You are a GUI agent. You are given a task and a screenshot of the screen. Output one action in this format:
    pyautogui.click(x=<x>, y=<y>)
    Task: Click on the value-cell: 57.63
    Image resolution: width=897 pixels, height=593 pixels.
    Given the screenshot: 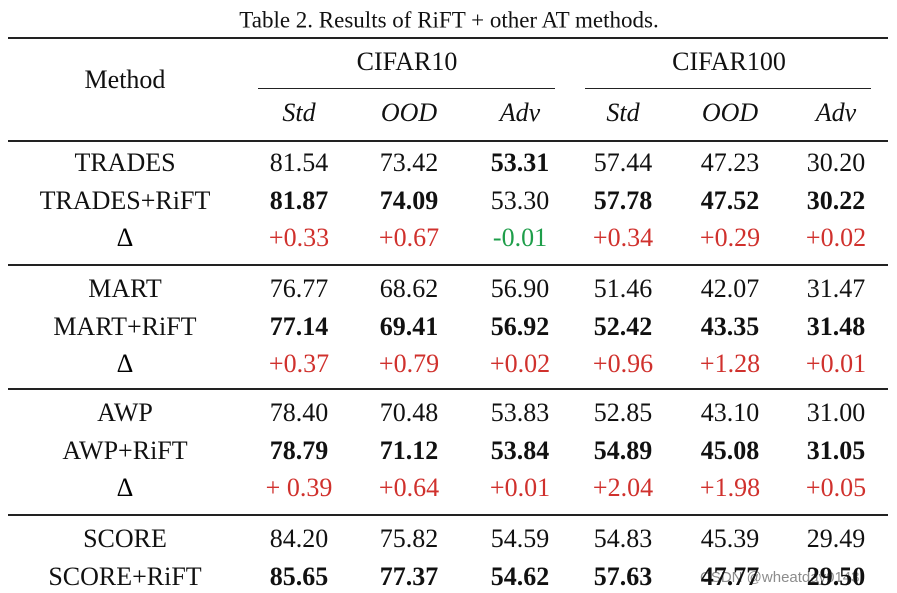 What is the action you would take?
    pyautogui.click(x=623, y=576)
    